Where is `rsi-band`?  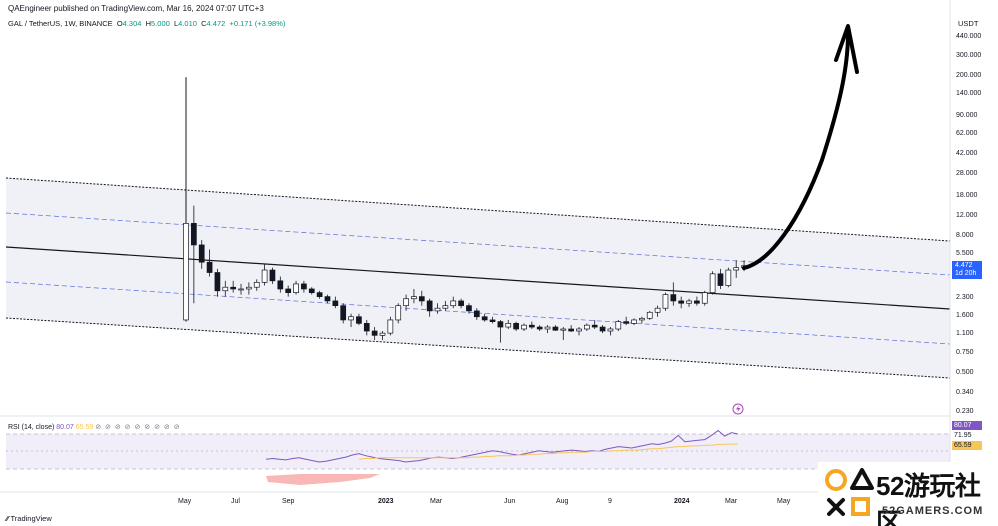 rsi-band is located at coordinates (478, 451).